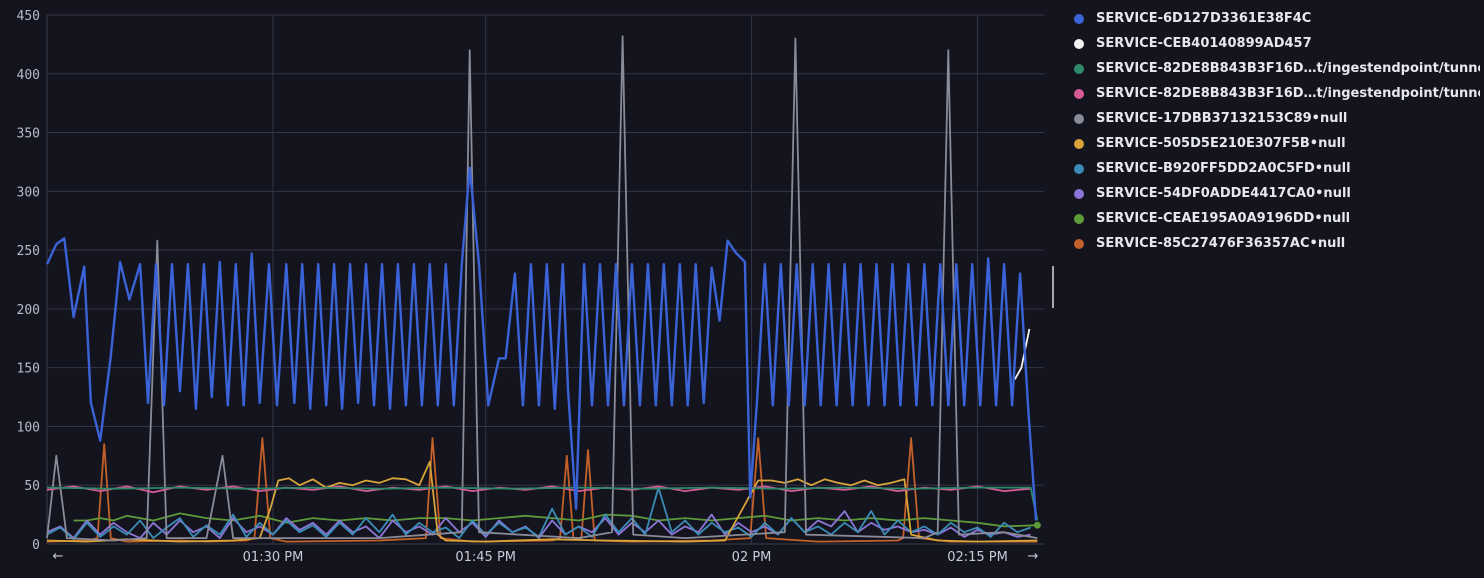 The width and height of the screenshot is (1484, 578). I want to click on x-tick-label: 01:30 PM, so click(273, 557).